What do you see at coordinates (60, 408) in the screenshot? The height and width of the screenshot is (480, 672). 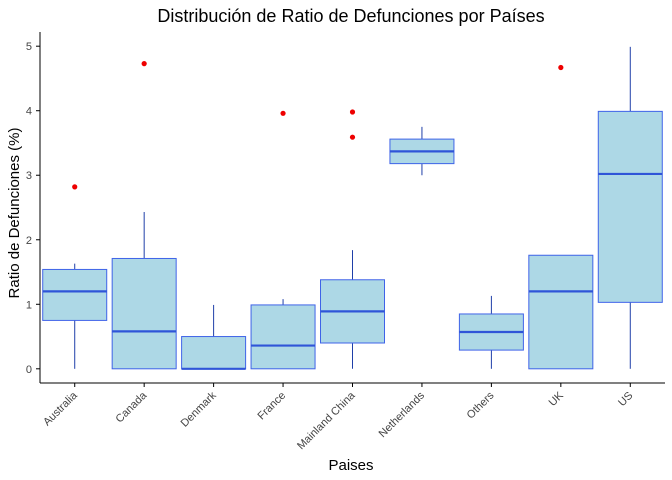 I see `x-tick-label-australia: Australia` at bounding box center [60, 408].